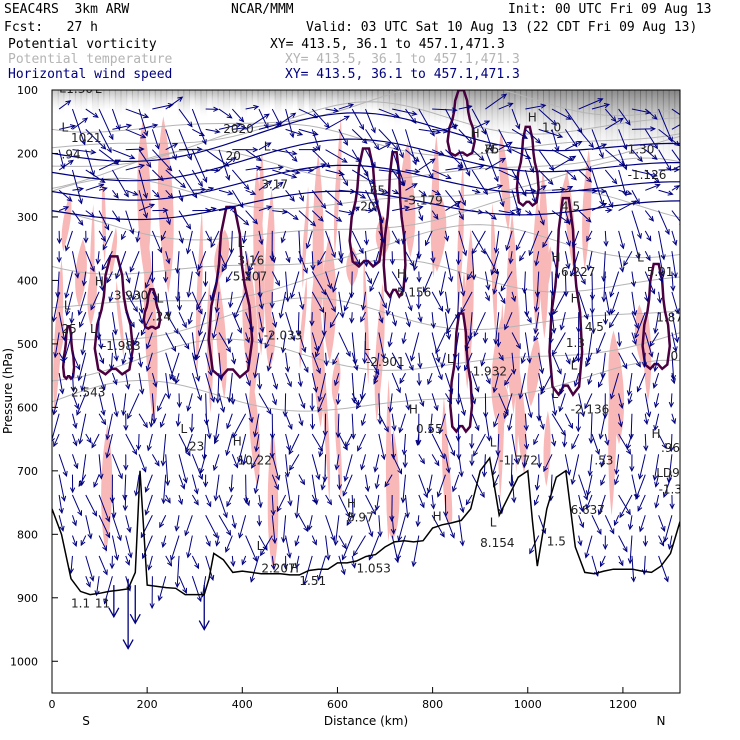 The height and width of the screenshot is (740, 740). Describe the element at coordinates (574, 365) in the screenshot. I see `contour-label: L` at that location.